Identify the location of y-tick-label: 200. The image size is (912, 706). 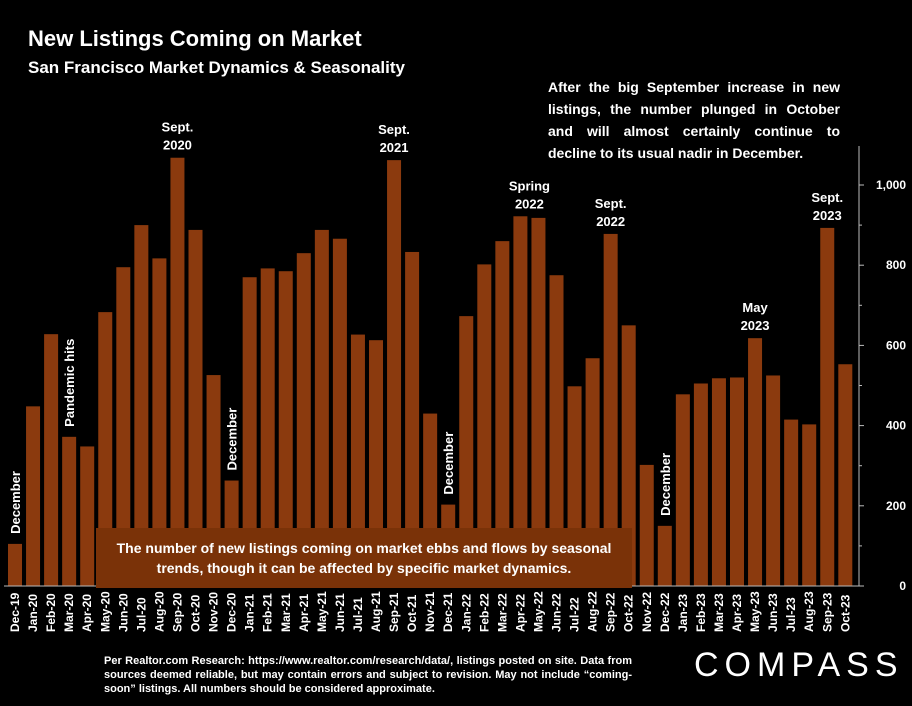
(896, 506).